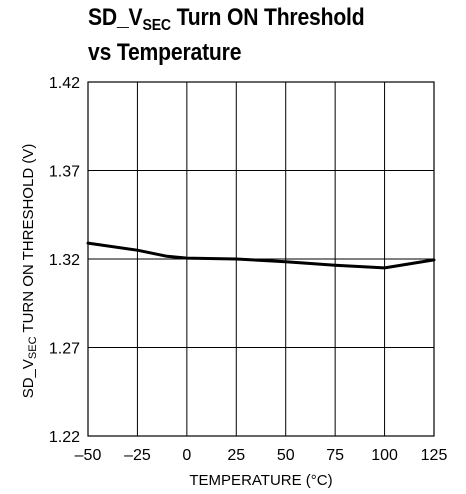  Describe the element at coordinates (186, 455) in the screenshot. I see `x-tick-label: 0` at that location.